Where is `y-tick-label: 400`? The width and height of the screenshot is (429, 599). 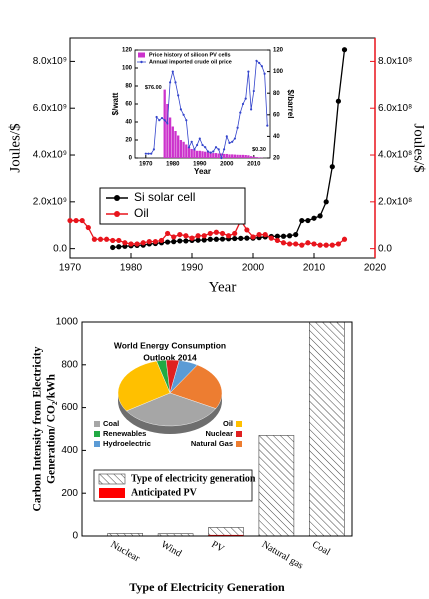
y-tick-label: 400 is located at coordinates (69, 450).